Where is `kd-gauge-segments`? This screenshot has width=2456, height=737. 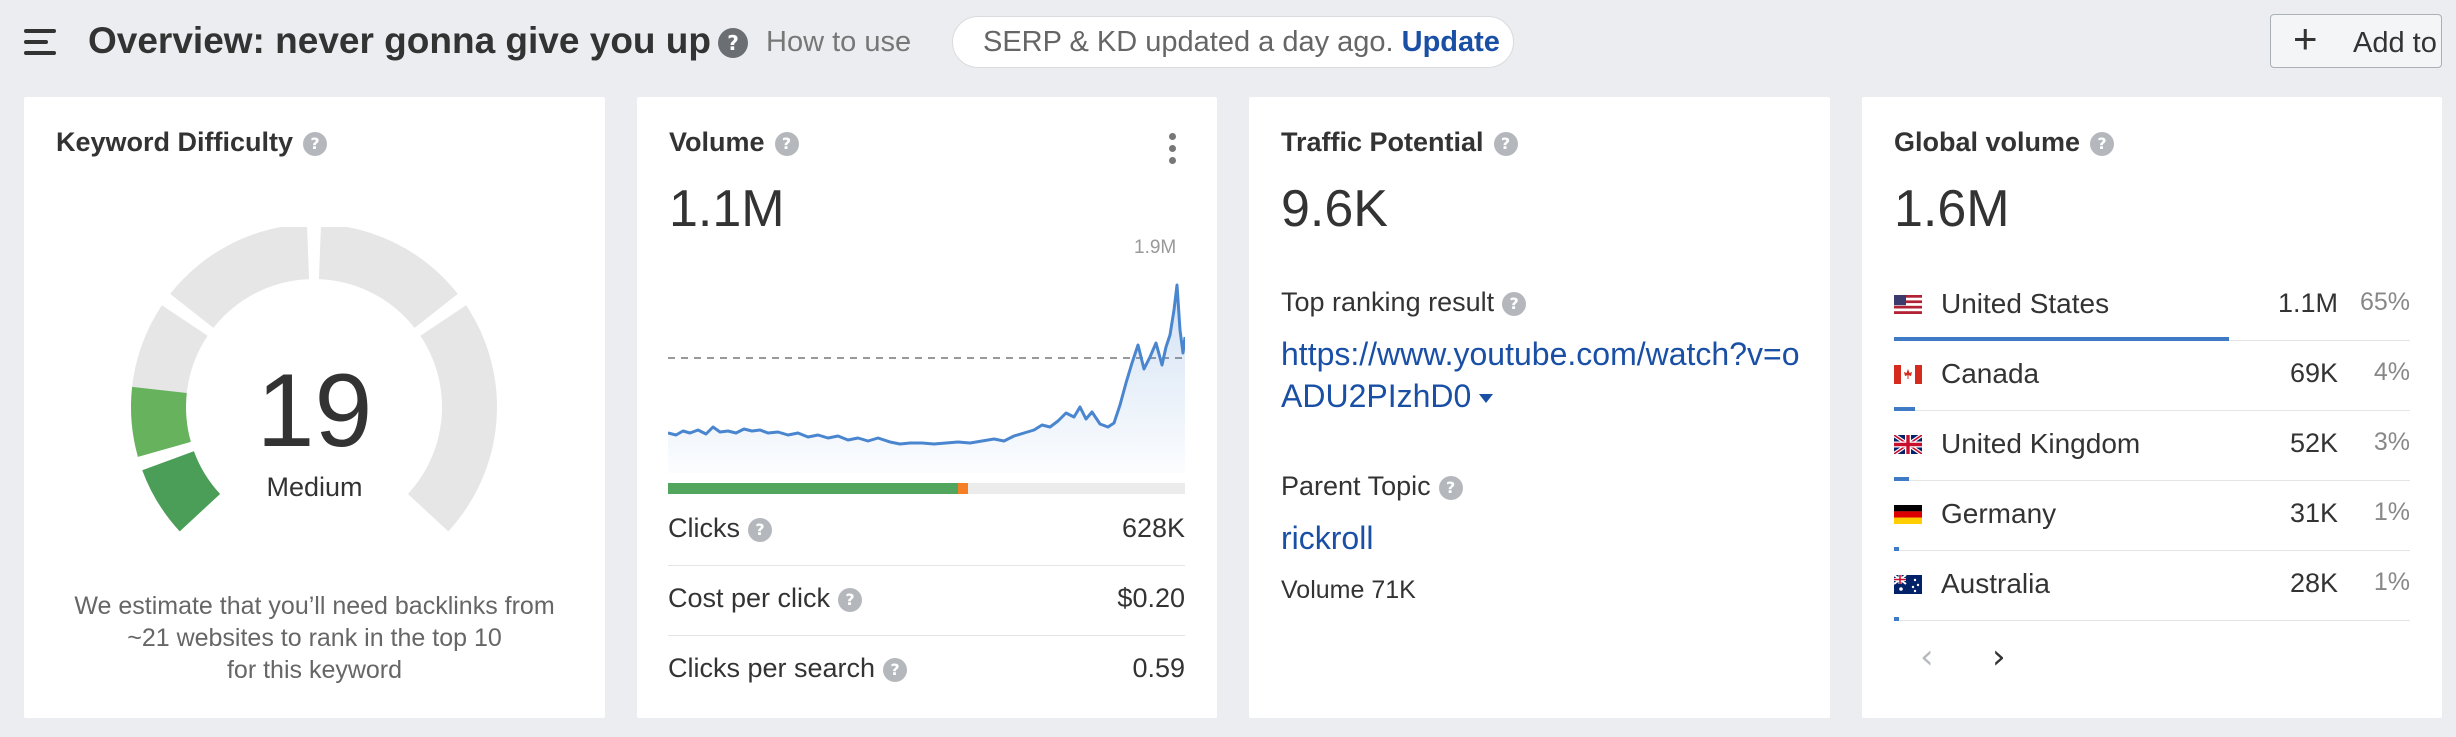
kd-gauge-segments is located at coordinates (314, 379).